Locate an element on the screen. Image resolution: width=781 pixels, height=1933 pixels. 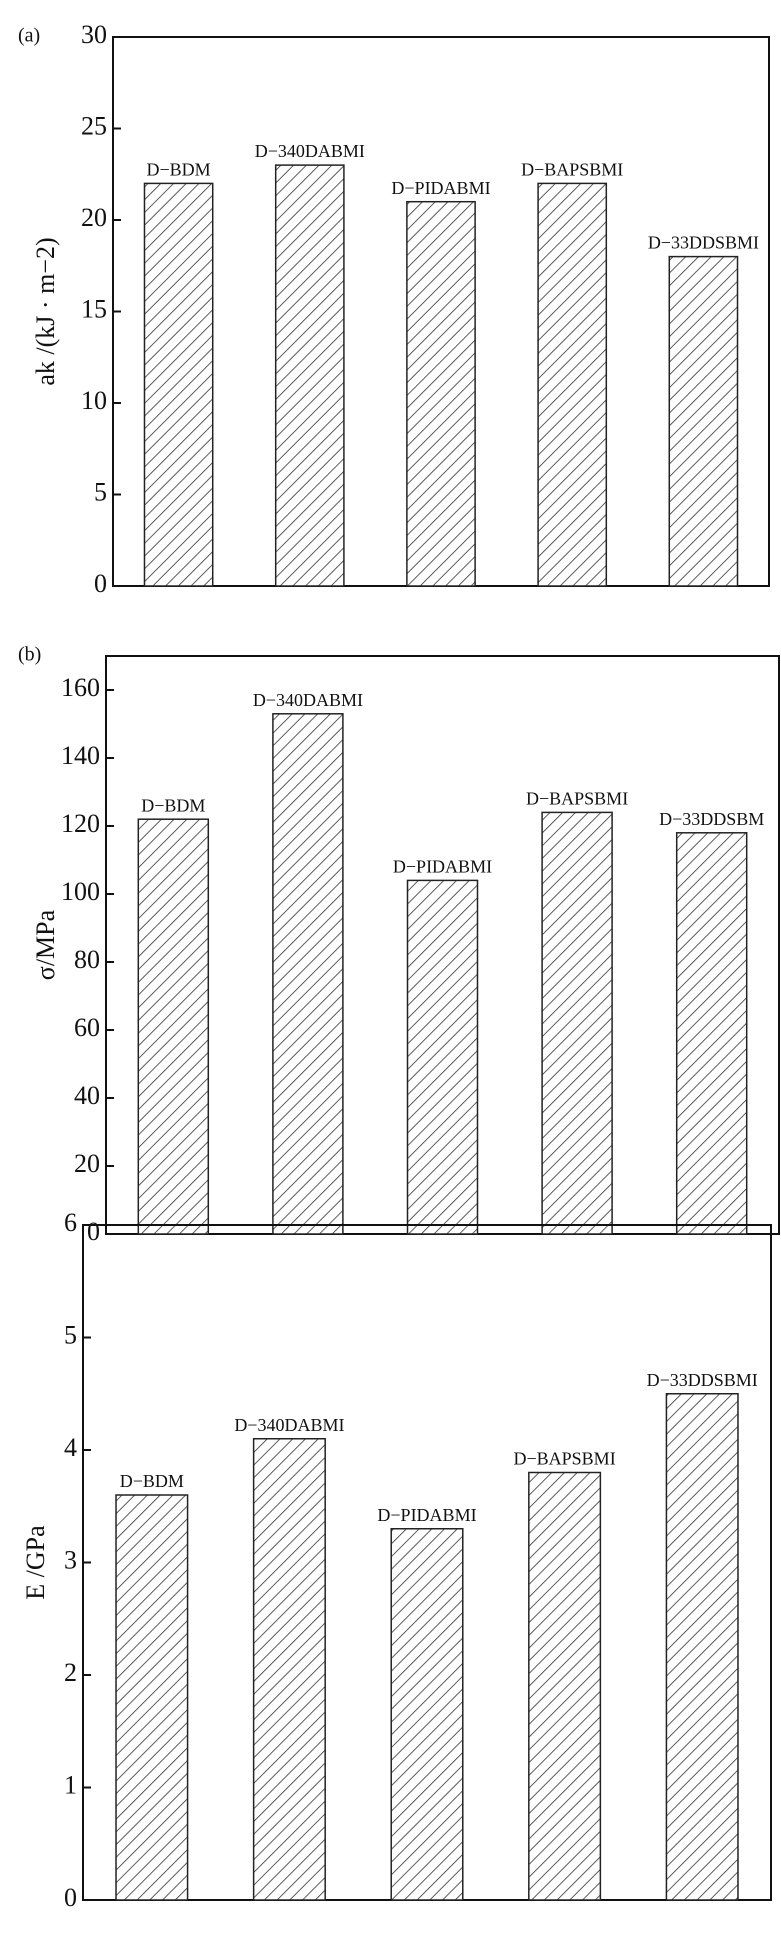
y-tick-label: 80 is located at coordinates (87, 959).